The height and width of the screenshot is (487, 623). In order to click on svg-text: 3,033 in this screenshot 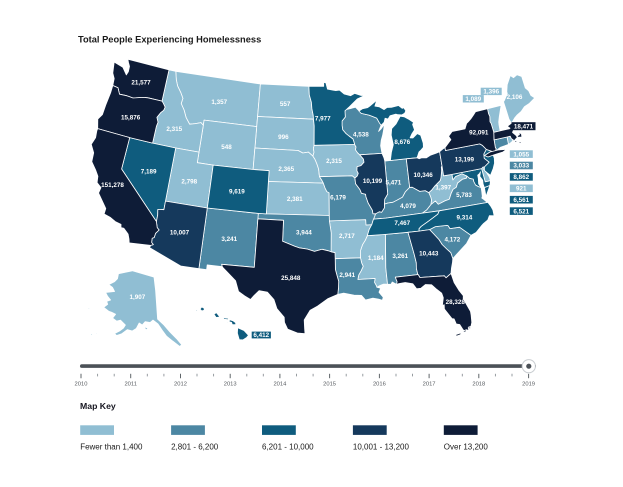, I will do `click(521, 166)`.